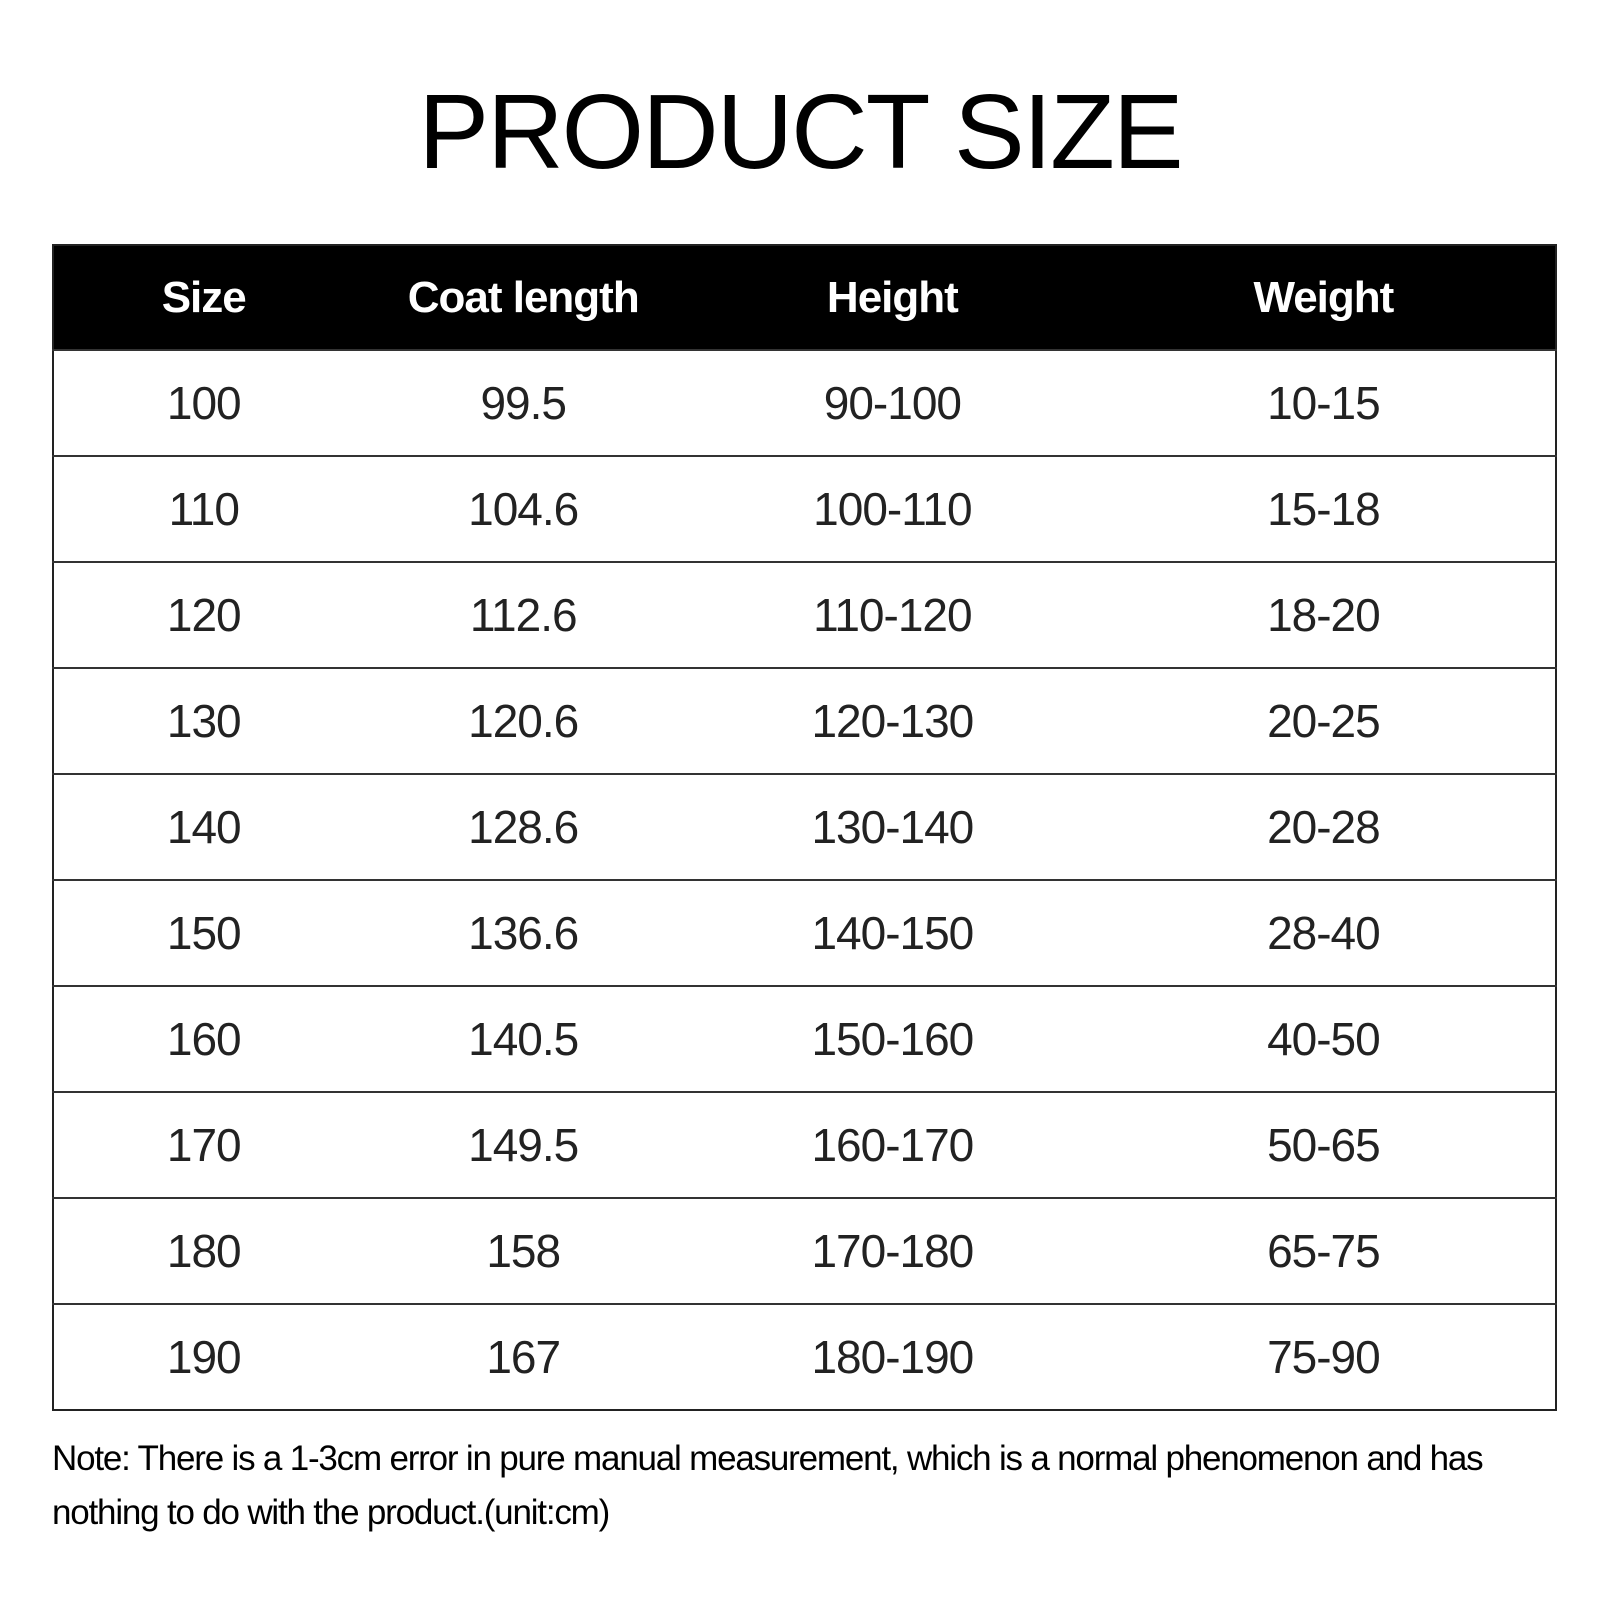  Describe the element at coordinates (892, 720) in the screenshot. I see `cell-height: 120-130` at that location.